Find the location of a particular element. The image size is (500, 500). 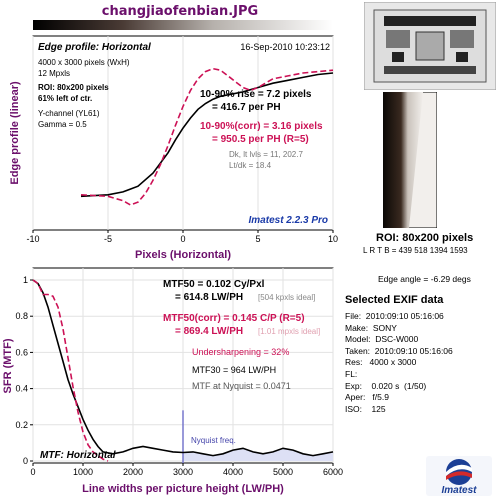

exif-row: ISO: 125 is located at coordinates (365, 408).